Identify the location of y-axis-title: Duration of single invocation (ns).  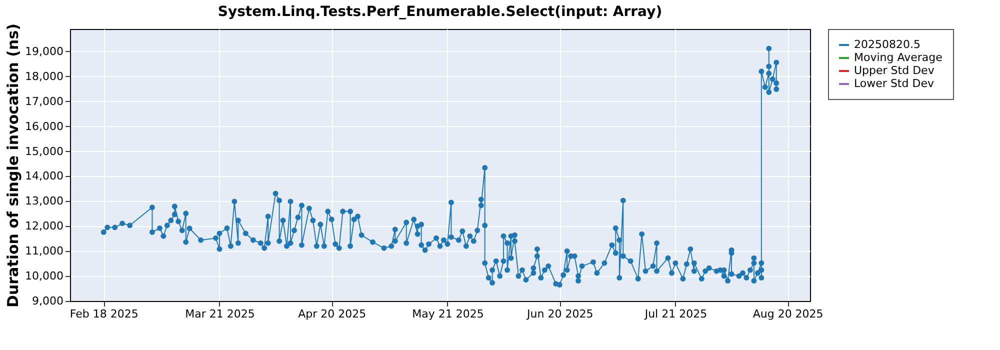
(13, 166).